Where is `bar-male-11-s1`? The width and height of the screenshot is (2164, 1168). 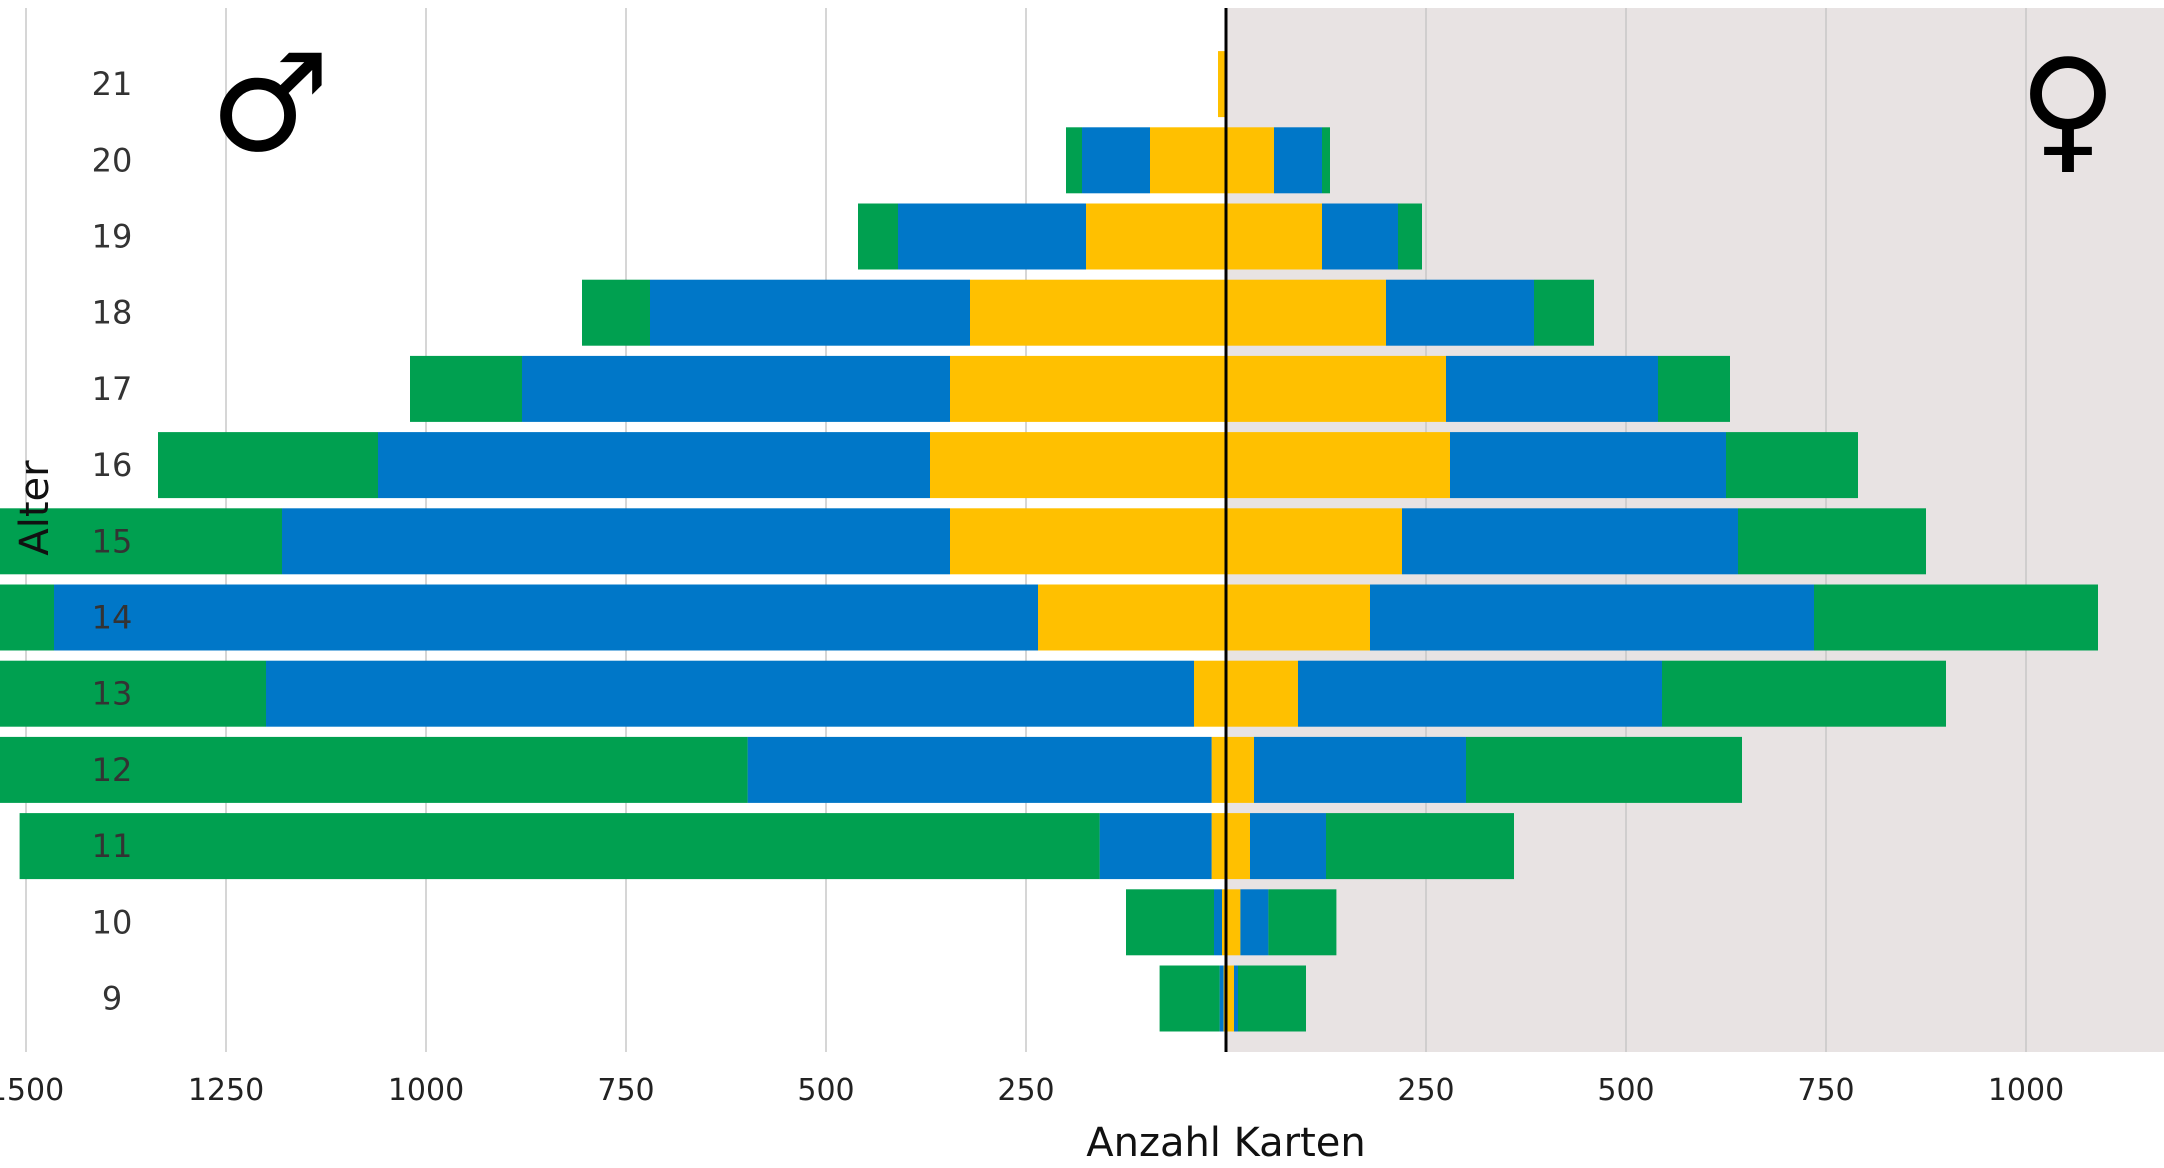
bar-male-11-s1 is located at coordinates (1155, 846).